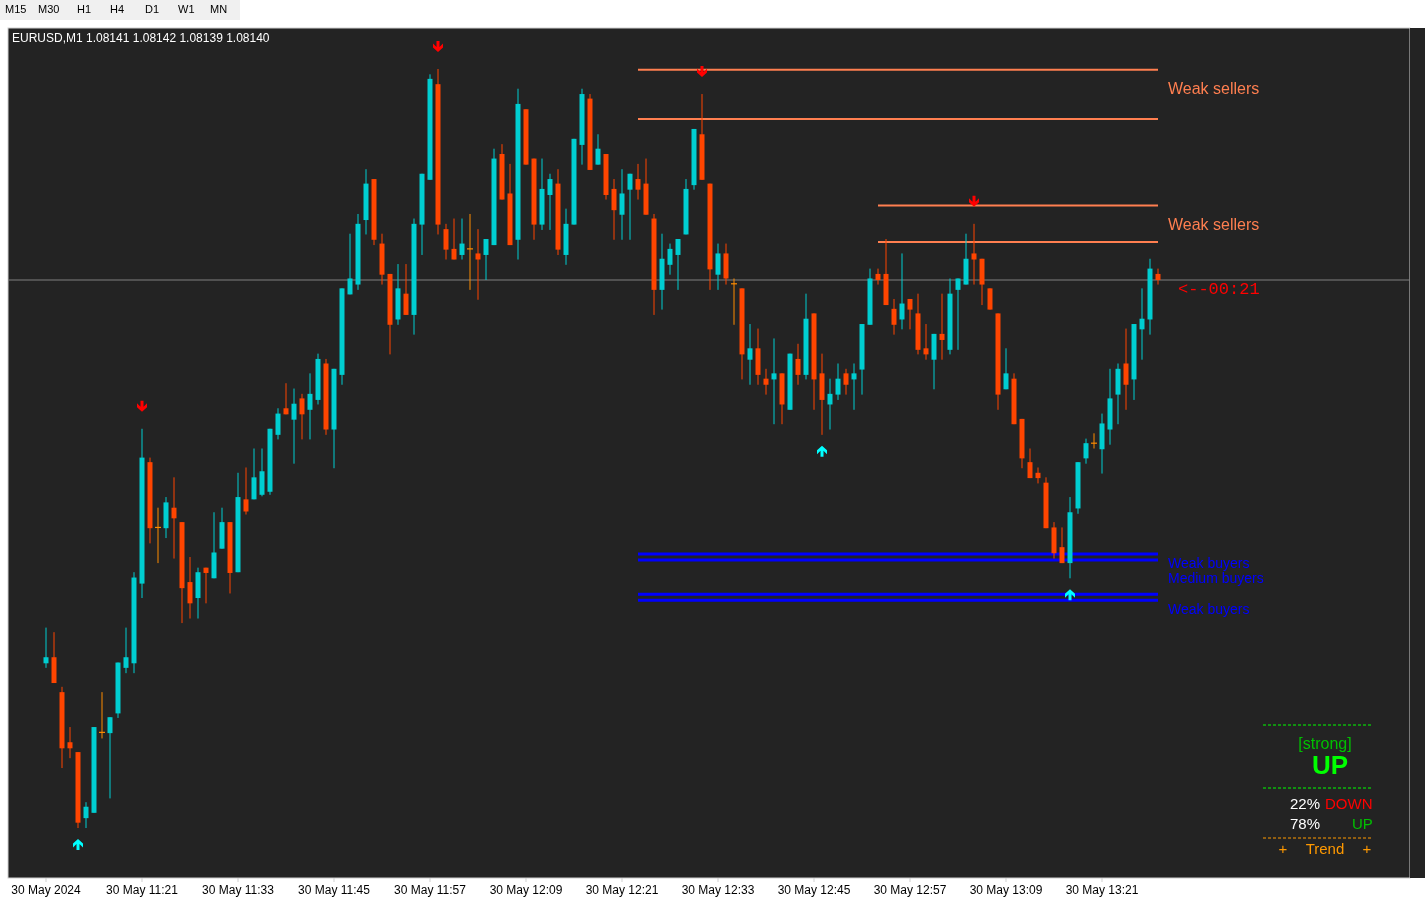 The height and width of the screenshot is (902, 1425). Describe the element at coordinates (1305, 823) in the screenshot. I see `text: 78%` at that location.